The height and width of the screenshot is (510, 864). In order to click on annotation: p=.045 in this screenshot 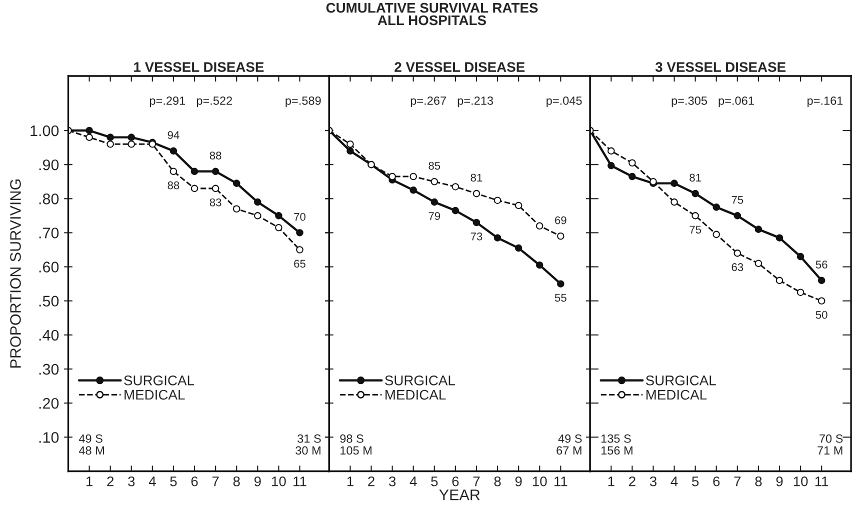, I will do `click(564, 102)`.